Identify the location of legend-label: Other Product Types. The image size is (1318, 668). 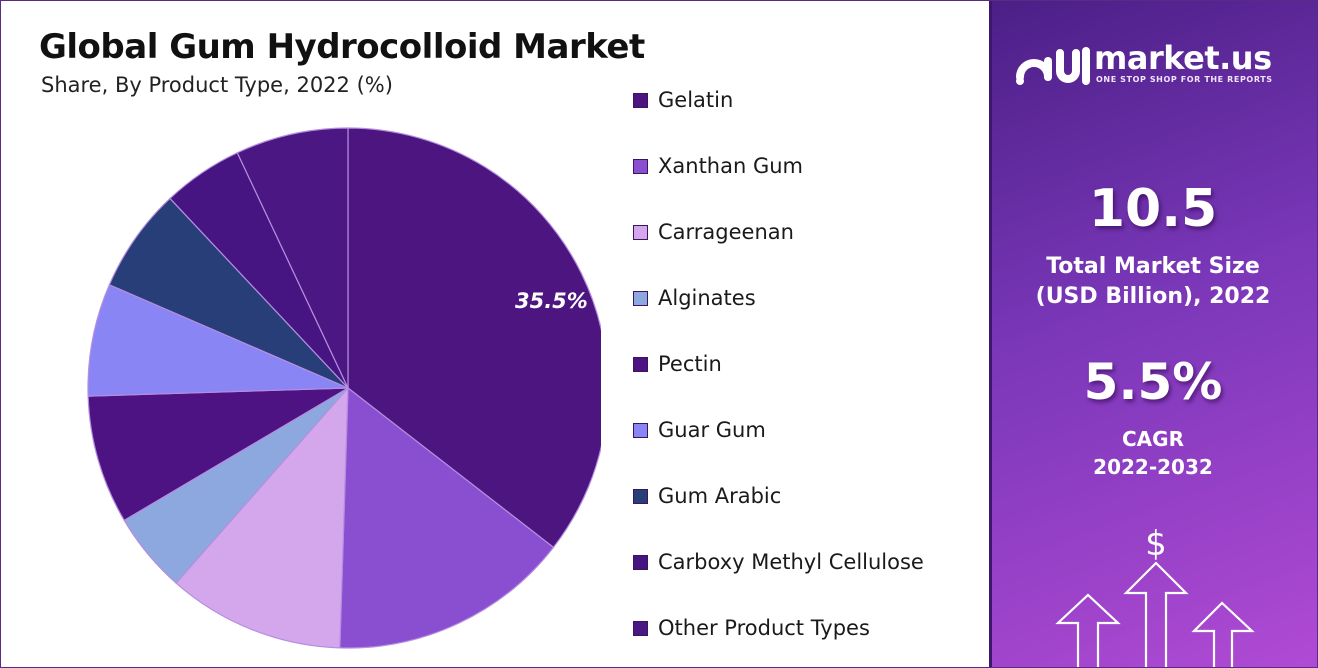
(764, 628).